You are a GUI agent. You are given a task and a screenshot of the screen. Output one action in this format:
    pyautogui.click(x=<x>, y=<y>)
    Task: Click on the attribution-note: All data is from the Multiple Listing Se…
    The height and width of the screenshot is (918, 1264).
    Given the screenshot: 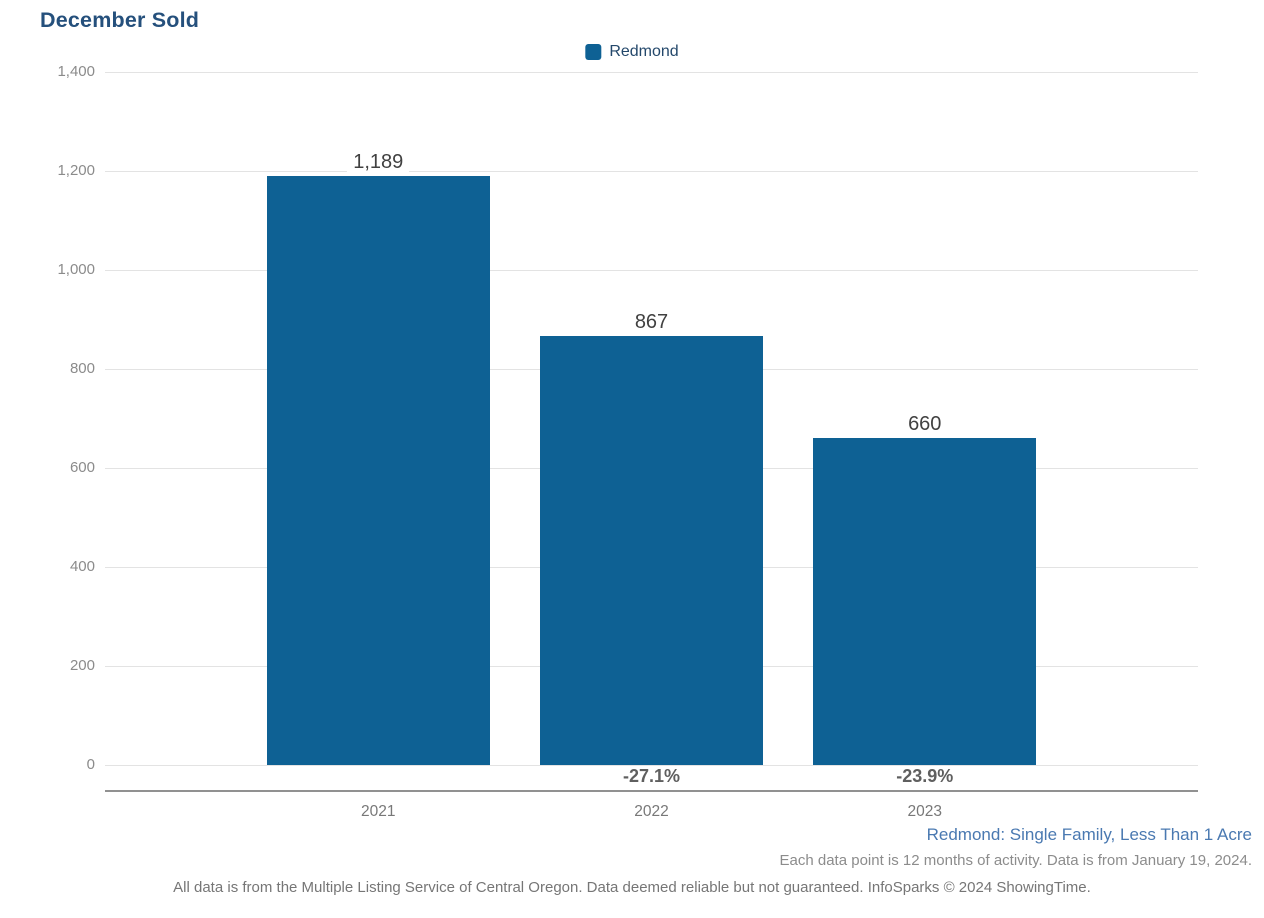 What is the action you would take?
    pyautogui.click(x=632, y=887)
    